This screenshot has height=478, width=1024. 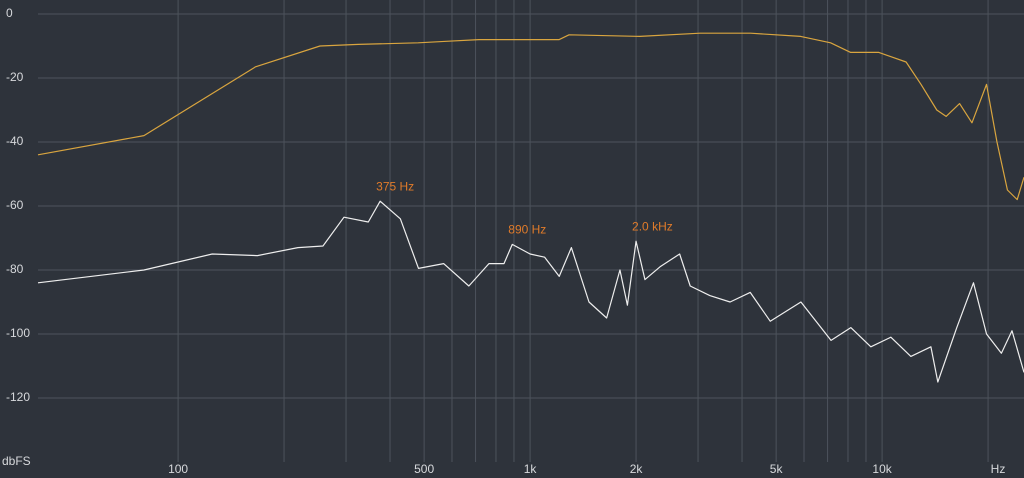 What do you see at coordinates (178, 469) in the screenshot?
I see `x-tick-label: 100` at bounding box center [178, 469].